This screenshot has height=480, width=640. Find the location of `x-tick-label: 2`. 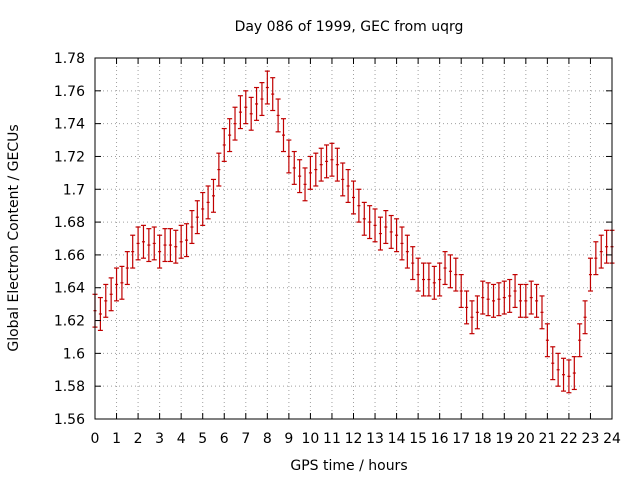

x-tick-label: 2 is located at coordinates (138, 439).